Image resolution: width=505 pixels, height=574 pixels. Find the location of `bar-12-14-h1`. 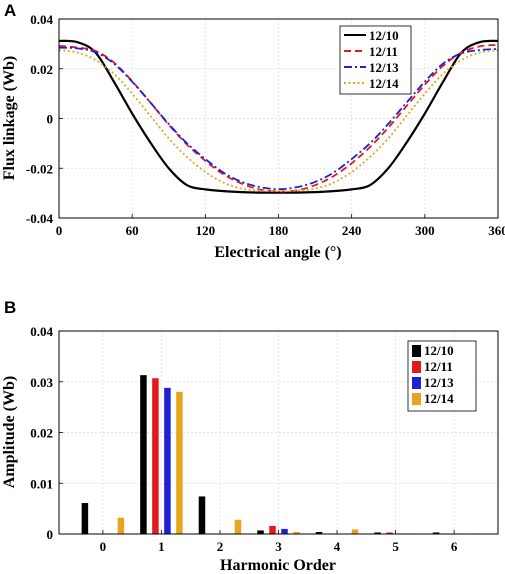

bar-12-14-h1 is located at coordinates (179, 462).